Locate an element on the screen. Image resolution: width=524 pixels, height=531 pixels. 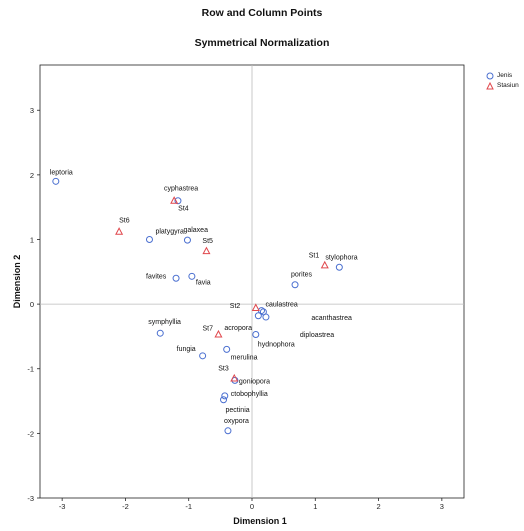
point-label-oxypora: oxypora is located at coordinates (236, 421).